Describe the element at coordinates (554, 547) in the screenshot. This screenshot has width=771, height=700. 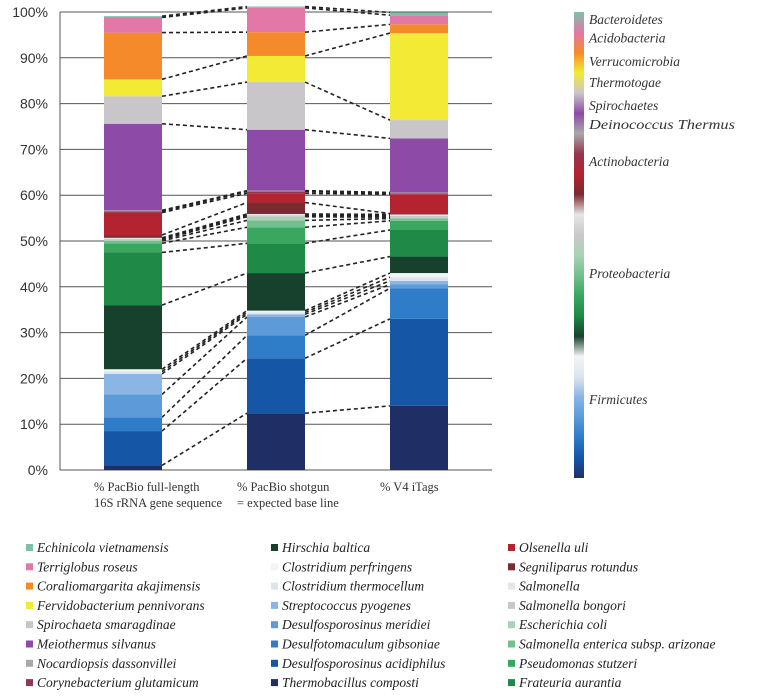
I see `legend-label: Olsenella uli` at that location.